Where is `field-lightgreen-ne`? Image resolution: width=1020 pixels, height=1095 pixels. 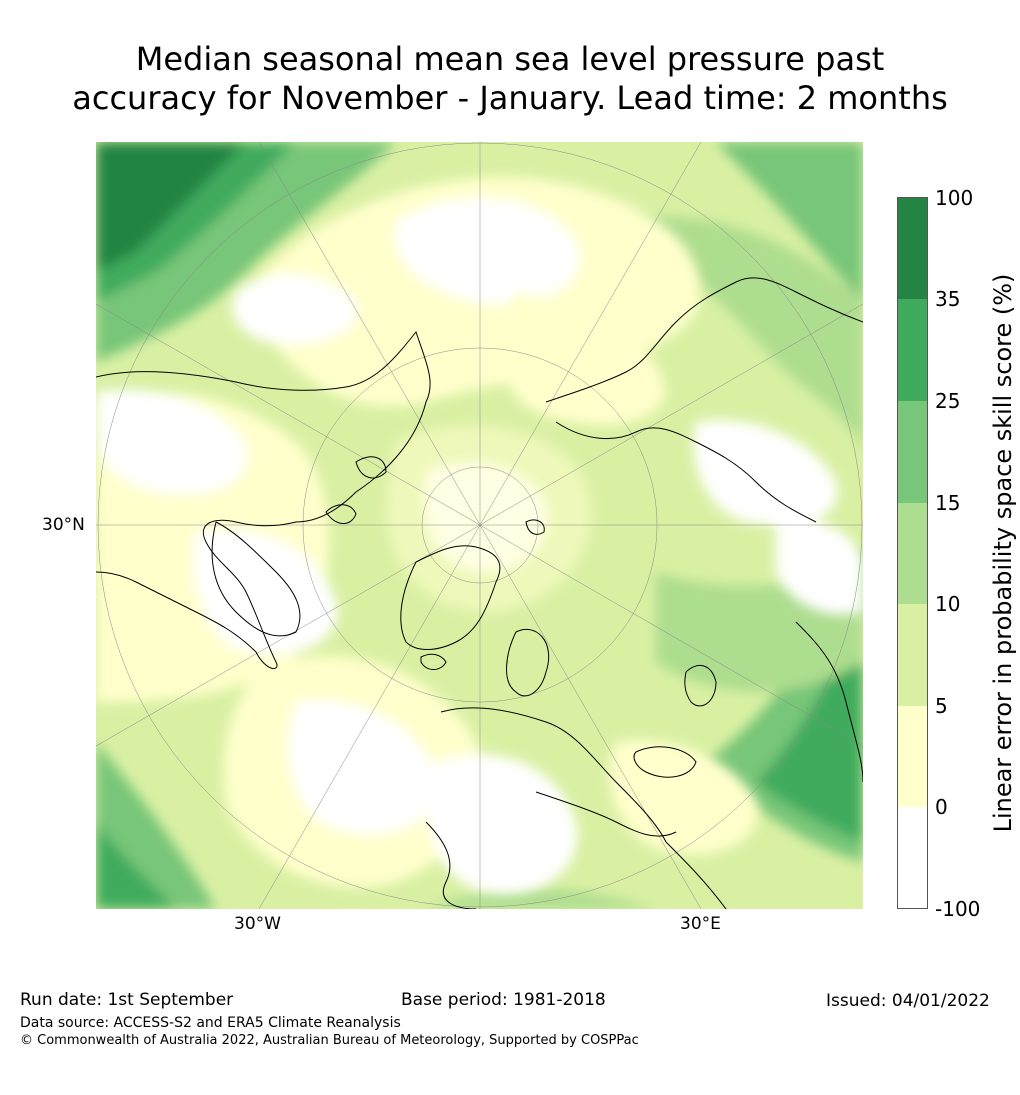
field-lightgreen-ne is located at coordinates (729, 339).